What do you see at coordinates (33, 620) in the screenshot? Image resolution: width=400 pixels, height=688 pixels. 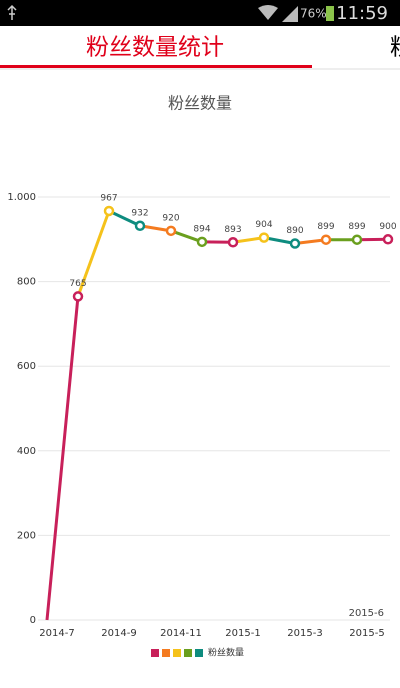 I see `y-tick-label: 0` at bounding box center [33, 620].